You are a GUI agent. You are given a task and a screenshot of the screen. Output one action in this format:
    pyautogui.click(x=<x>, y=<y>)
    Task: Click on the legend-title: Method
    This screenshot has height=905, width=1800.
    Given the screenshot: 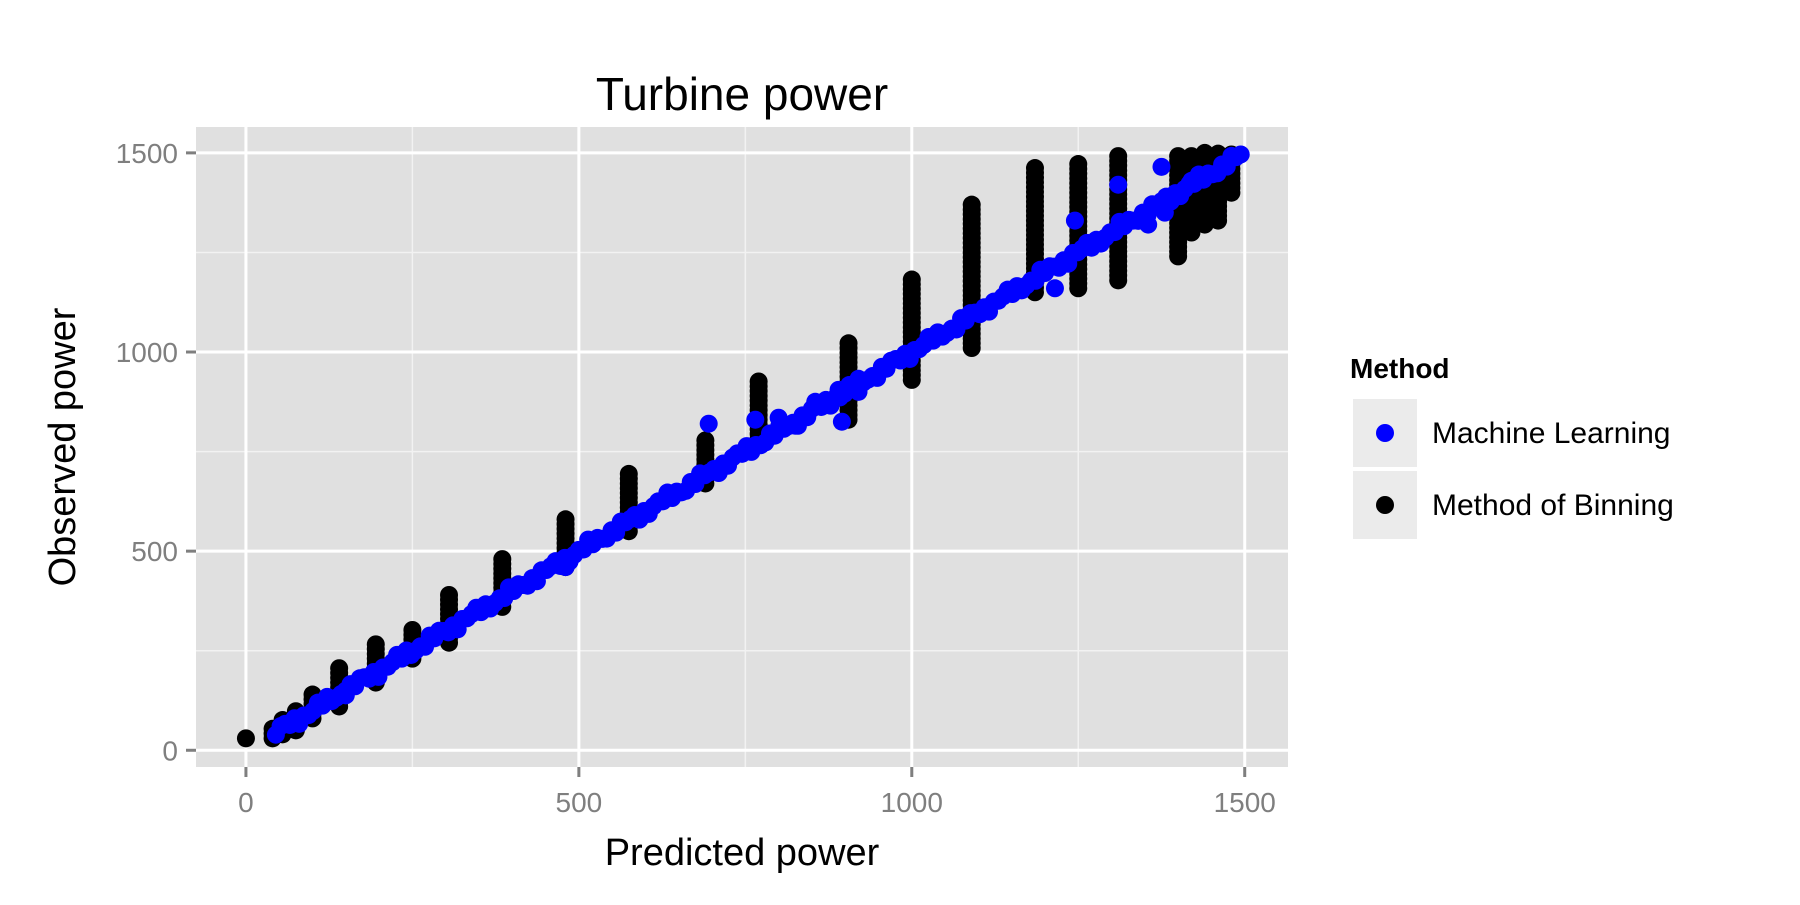 What is the action you would take?
    pyautogui.click(x=1400, y=368)
    